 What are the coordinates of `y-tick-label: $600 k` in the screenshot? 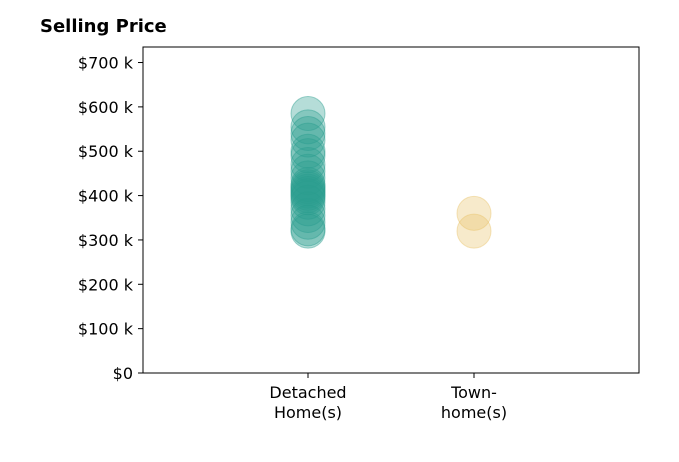 It's located at (106, 107).